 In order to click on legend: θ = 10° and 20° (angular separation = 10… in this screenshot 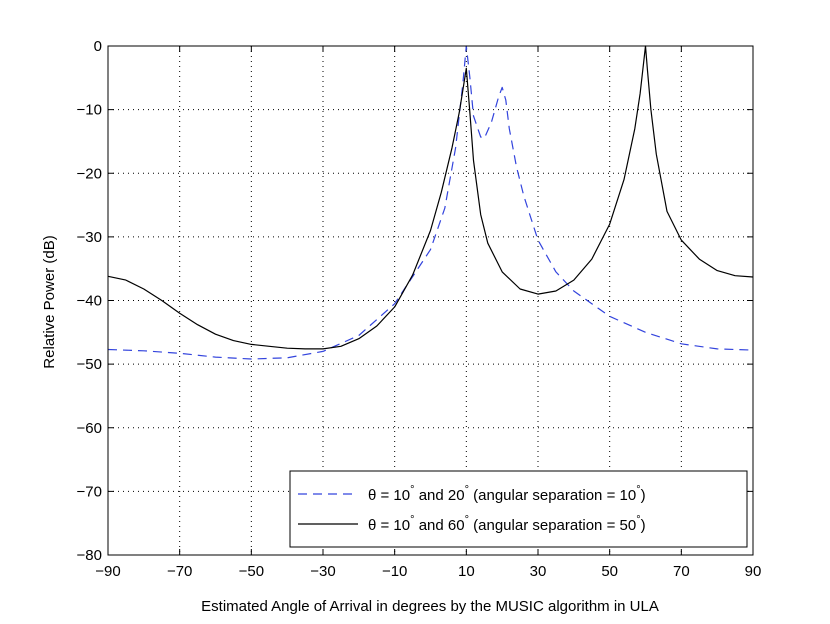, I will do `click(518, 509)`.